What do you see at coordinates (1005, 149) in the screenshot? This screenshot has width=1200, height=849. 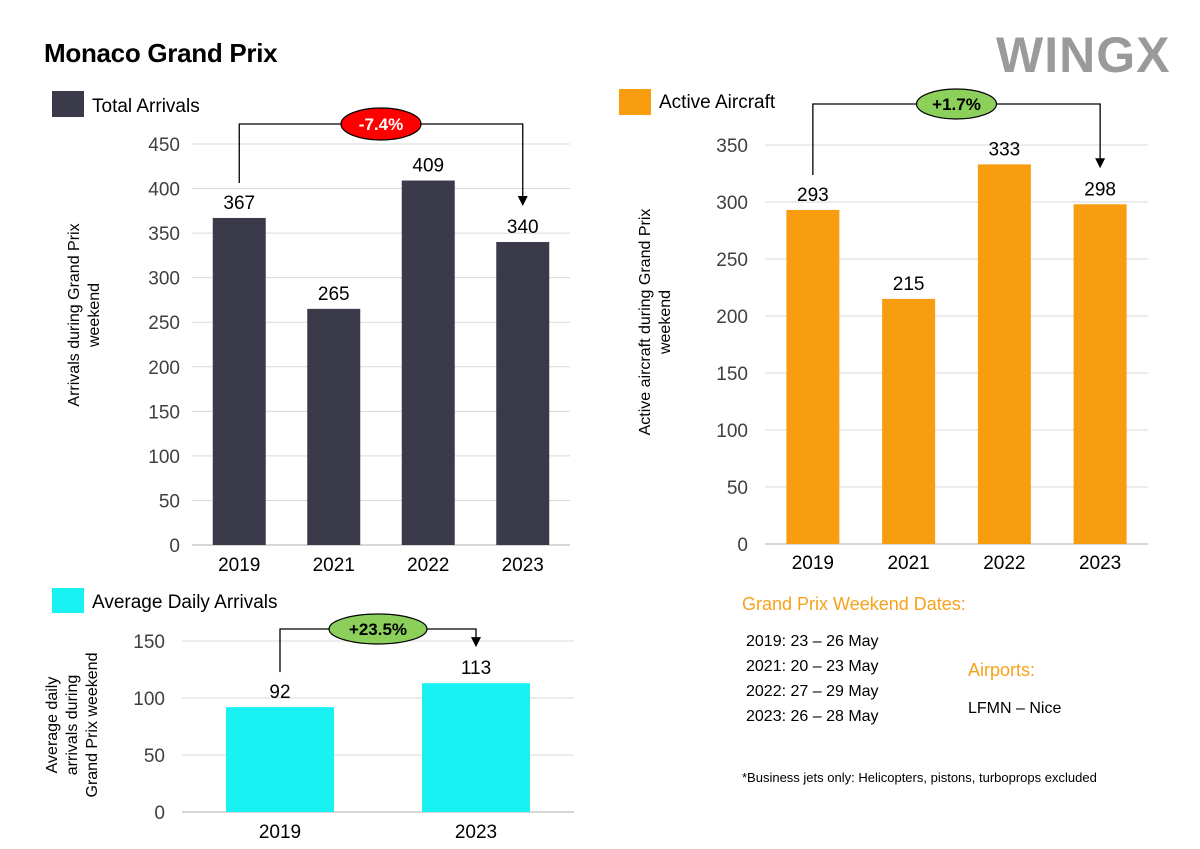 I see `data-label: 333` at bounding box center [1005, 149].